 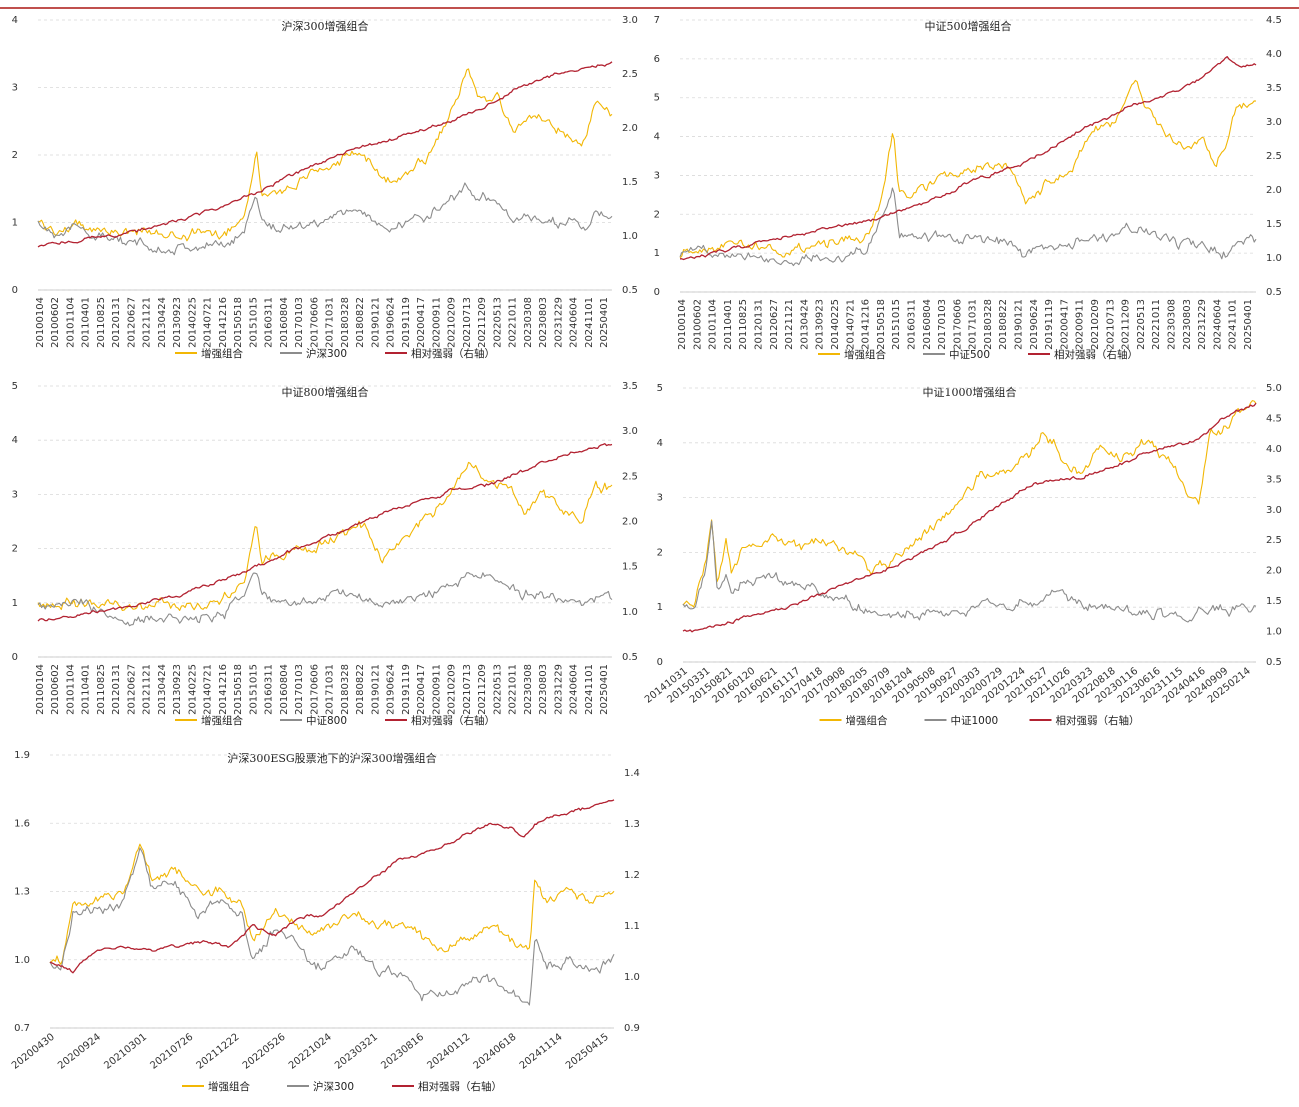 What do you see at coordinates (452, 689) in the screenshot?
I see `x-tick: 20210209` at bounding box center [452, 689].